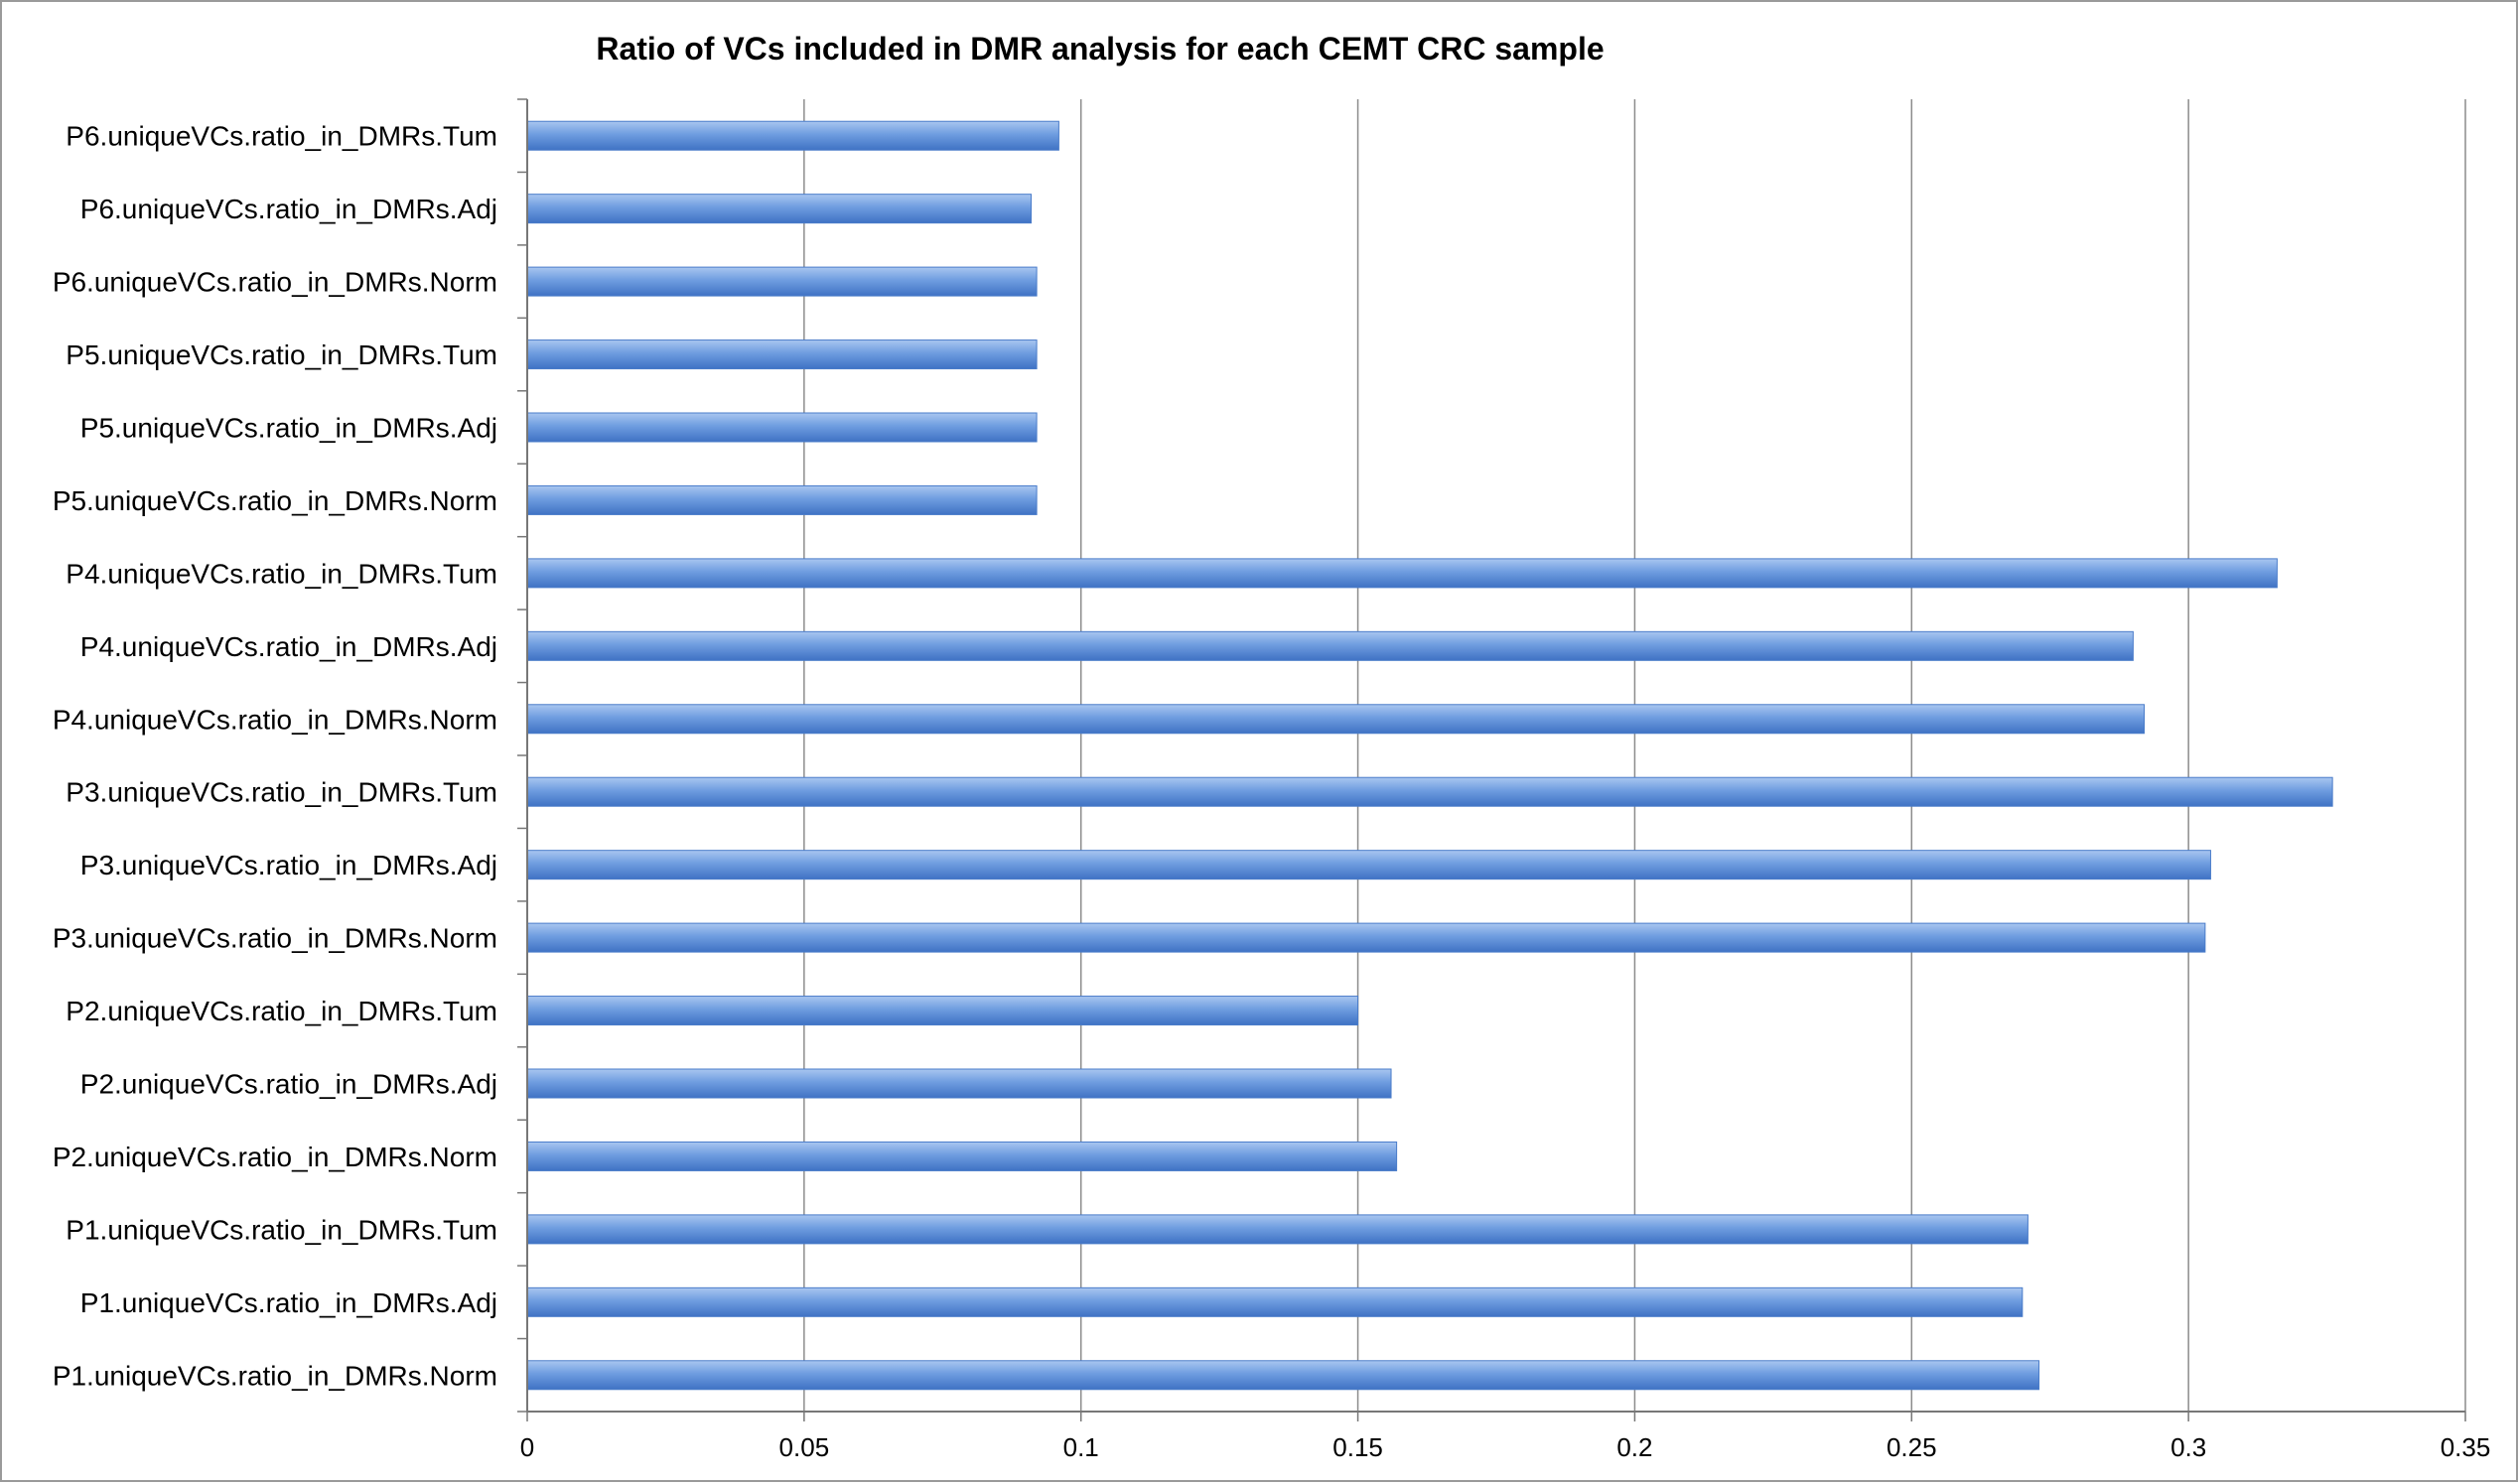  I want to click on category-label: P4.uniqueVCs.ratio_in_DMRs.Adj, so click(289, 646).